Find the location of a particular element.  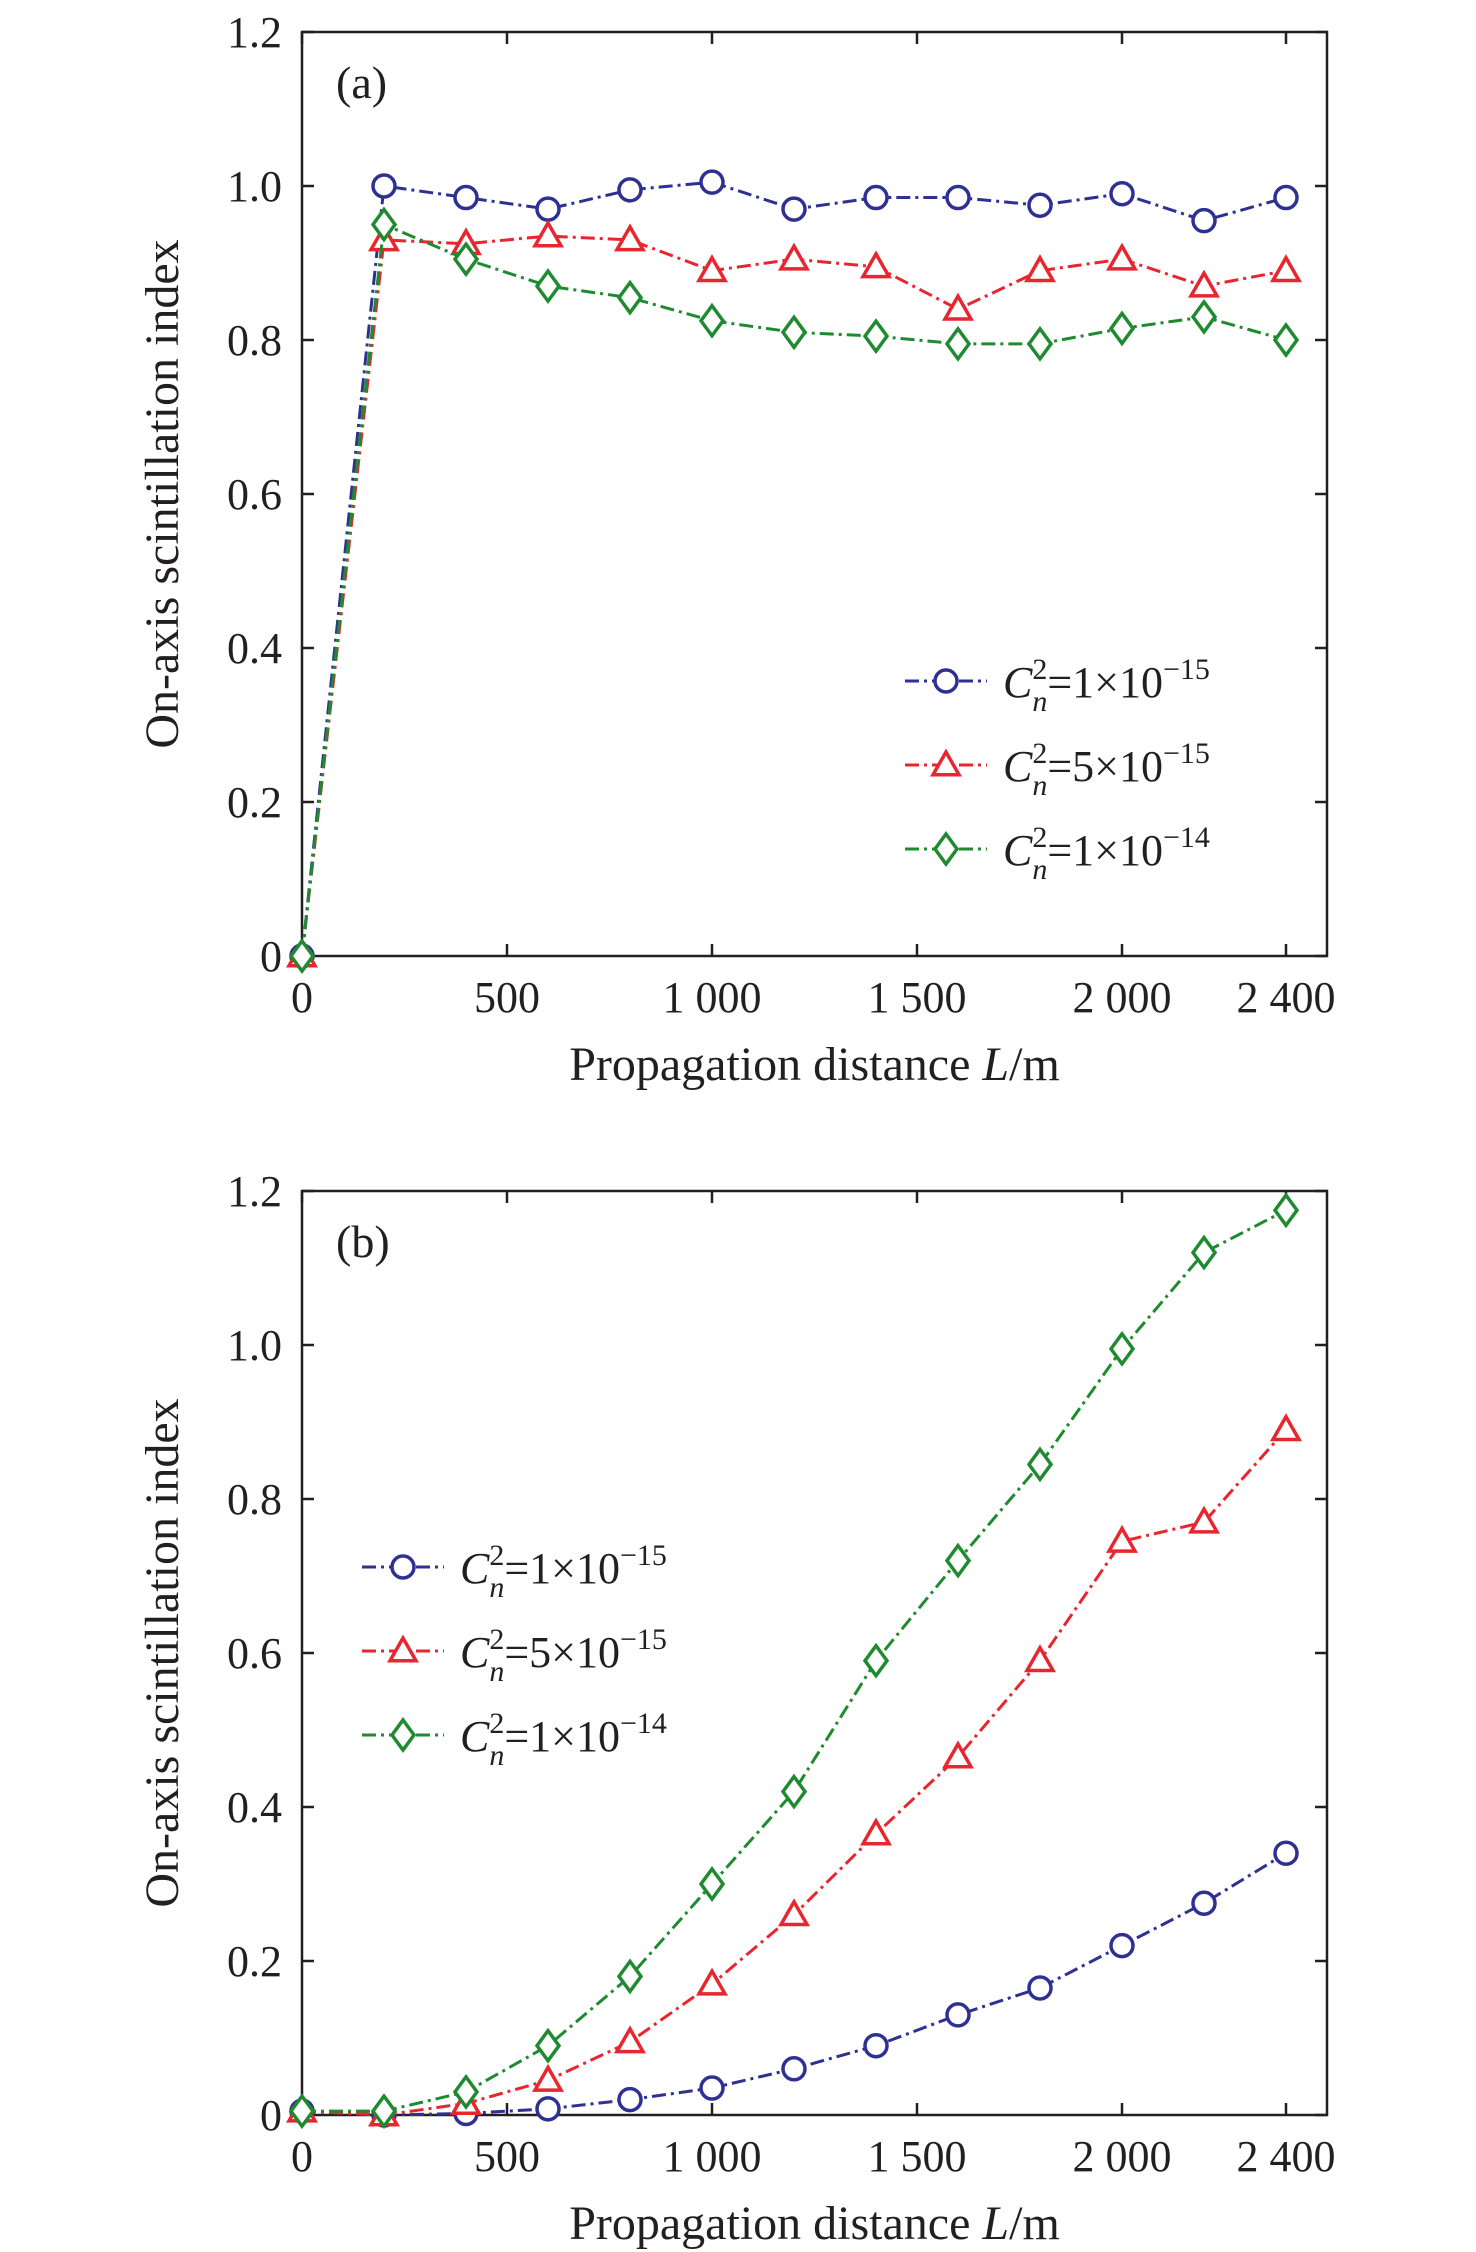

x-tick-label: 500 is located at coordinates (507, 997).